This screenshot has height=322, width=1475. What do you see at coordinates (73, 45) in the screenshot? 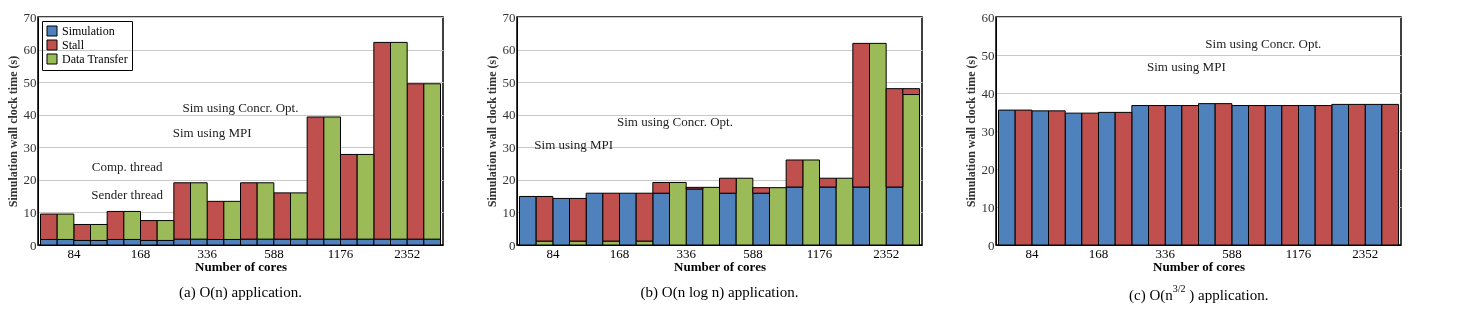
I see `legend-label: Stall` at bounding box center [73, 45].